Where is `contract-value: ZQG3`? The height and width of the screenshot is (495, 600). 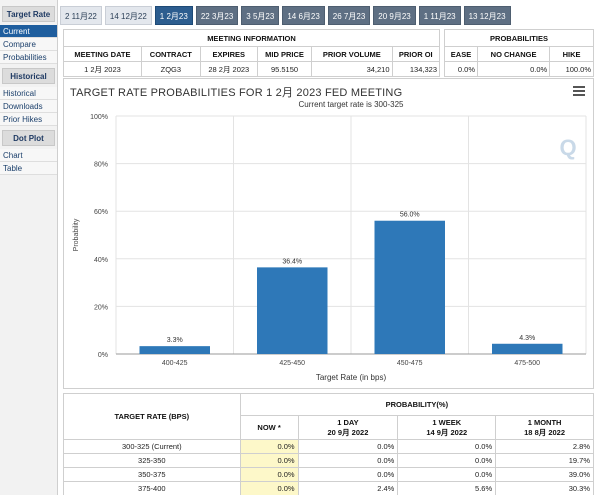 contract-value: ZQG3 is located at coordinates (170, 69).